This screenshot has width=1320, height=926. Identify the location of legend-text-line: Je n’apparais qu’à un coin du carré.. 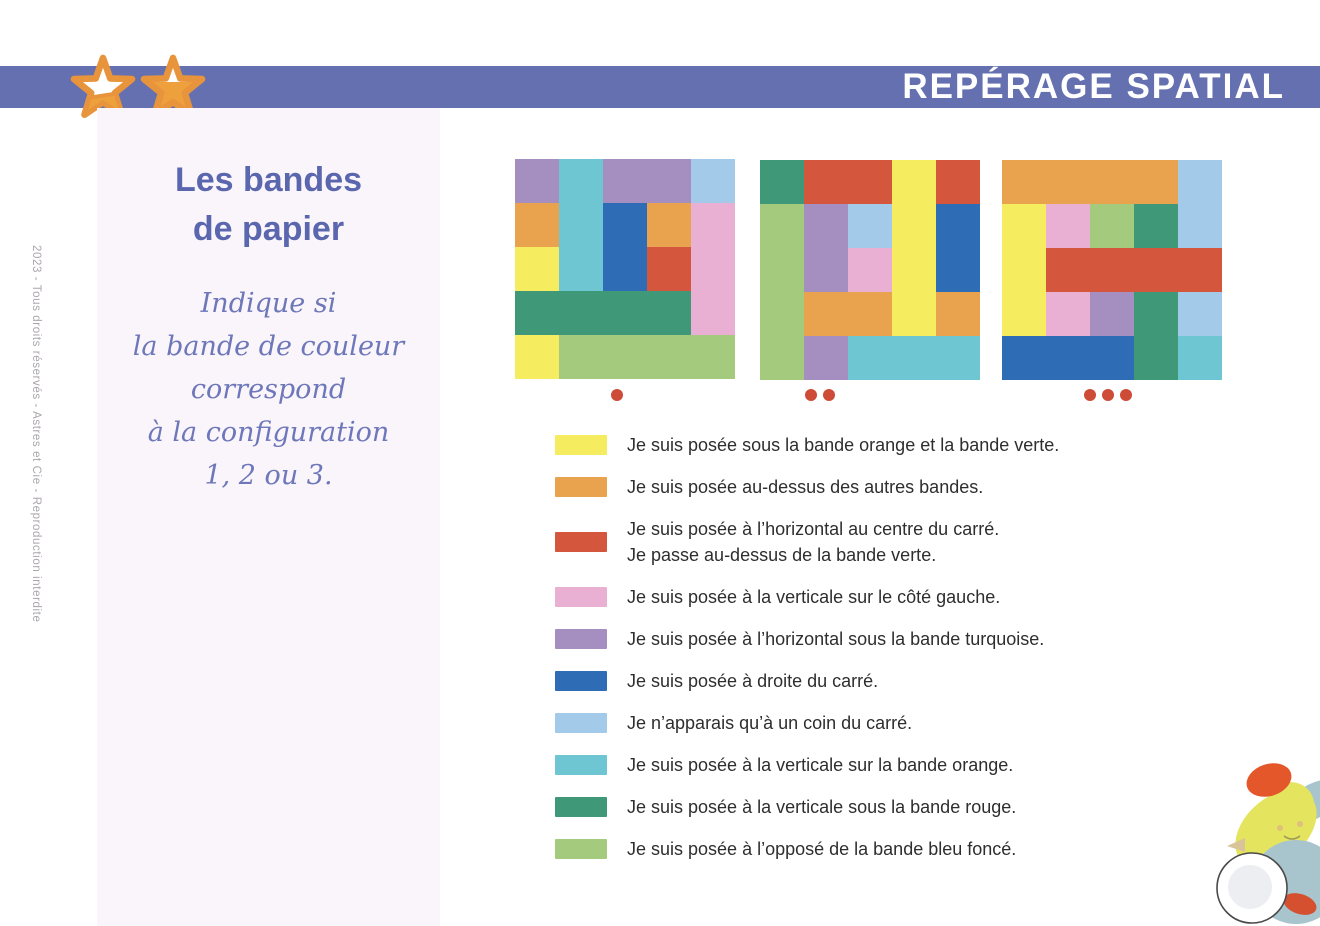
(770, 723).